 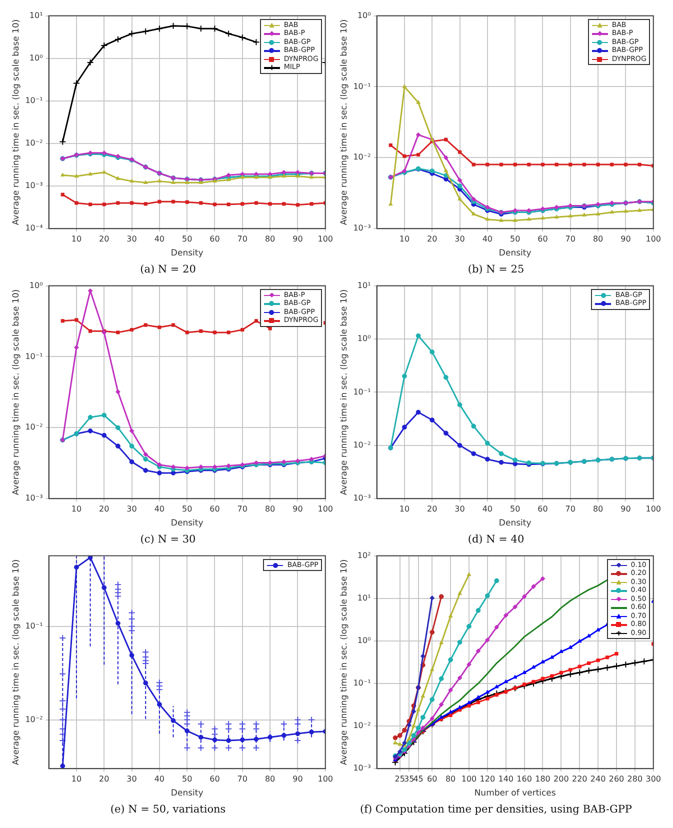 I want to click on x-tick-label: 160, so click(x=524, y=779).